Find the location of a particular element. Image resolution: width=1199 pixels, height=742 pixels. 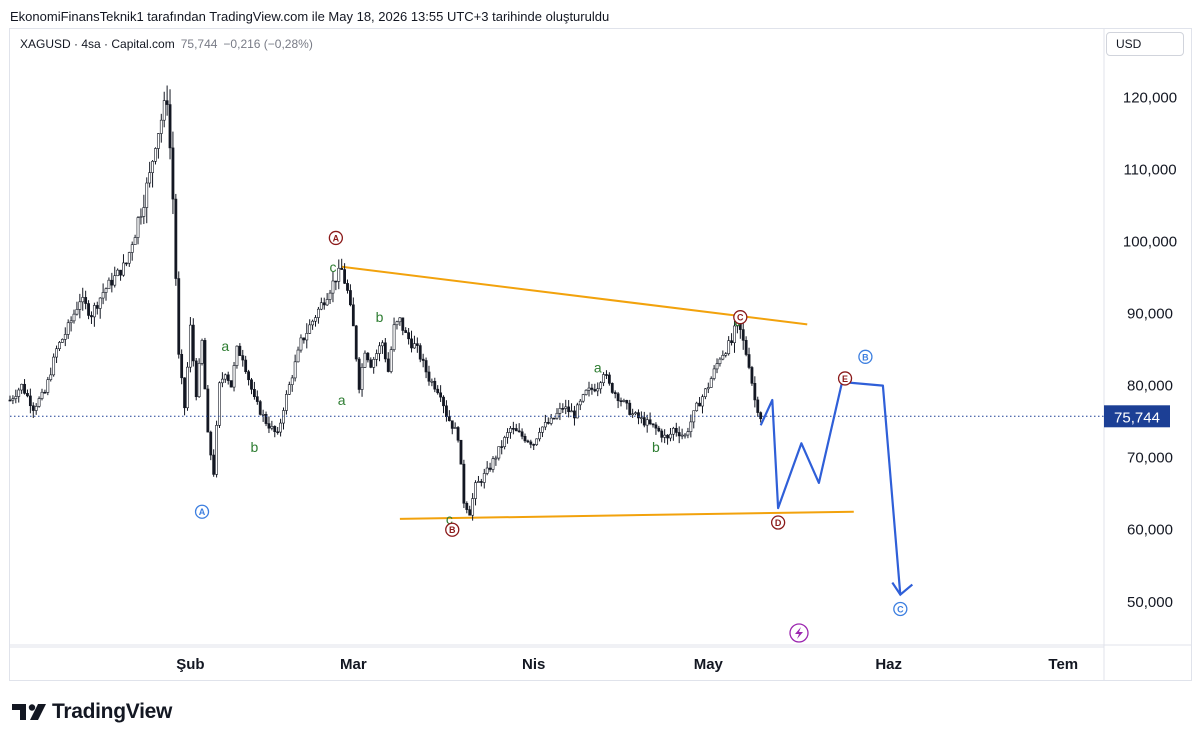

tradingview-logo: TradingView is located at coordinates (92, 712).